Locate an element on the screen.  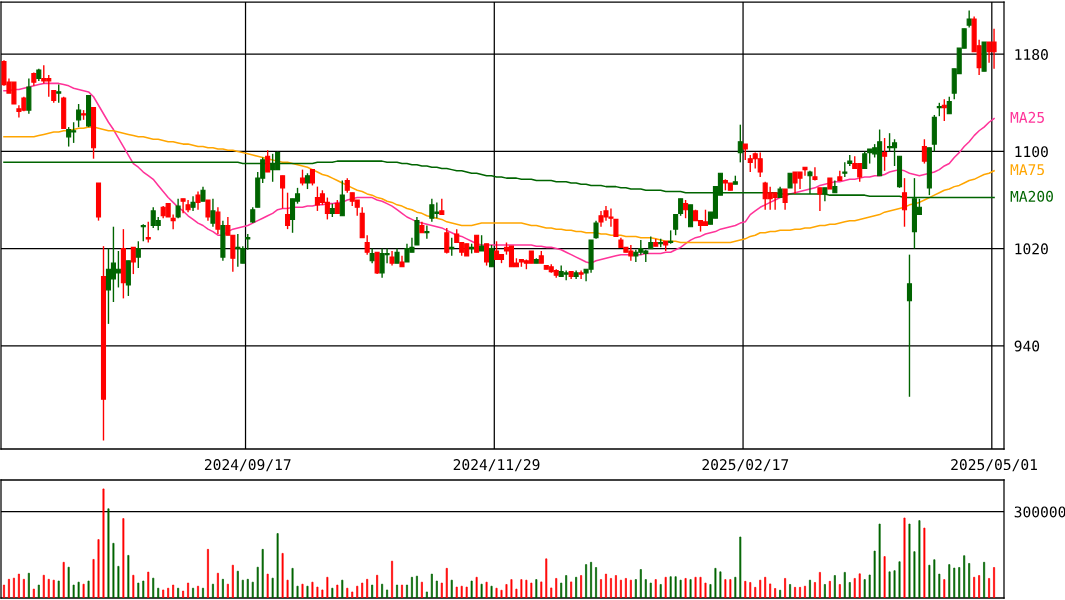
x-tick-label: 2024/11/29 is located at coordinates (496, 465).